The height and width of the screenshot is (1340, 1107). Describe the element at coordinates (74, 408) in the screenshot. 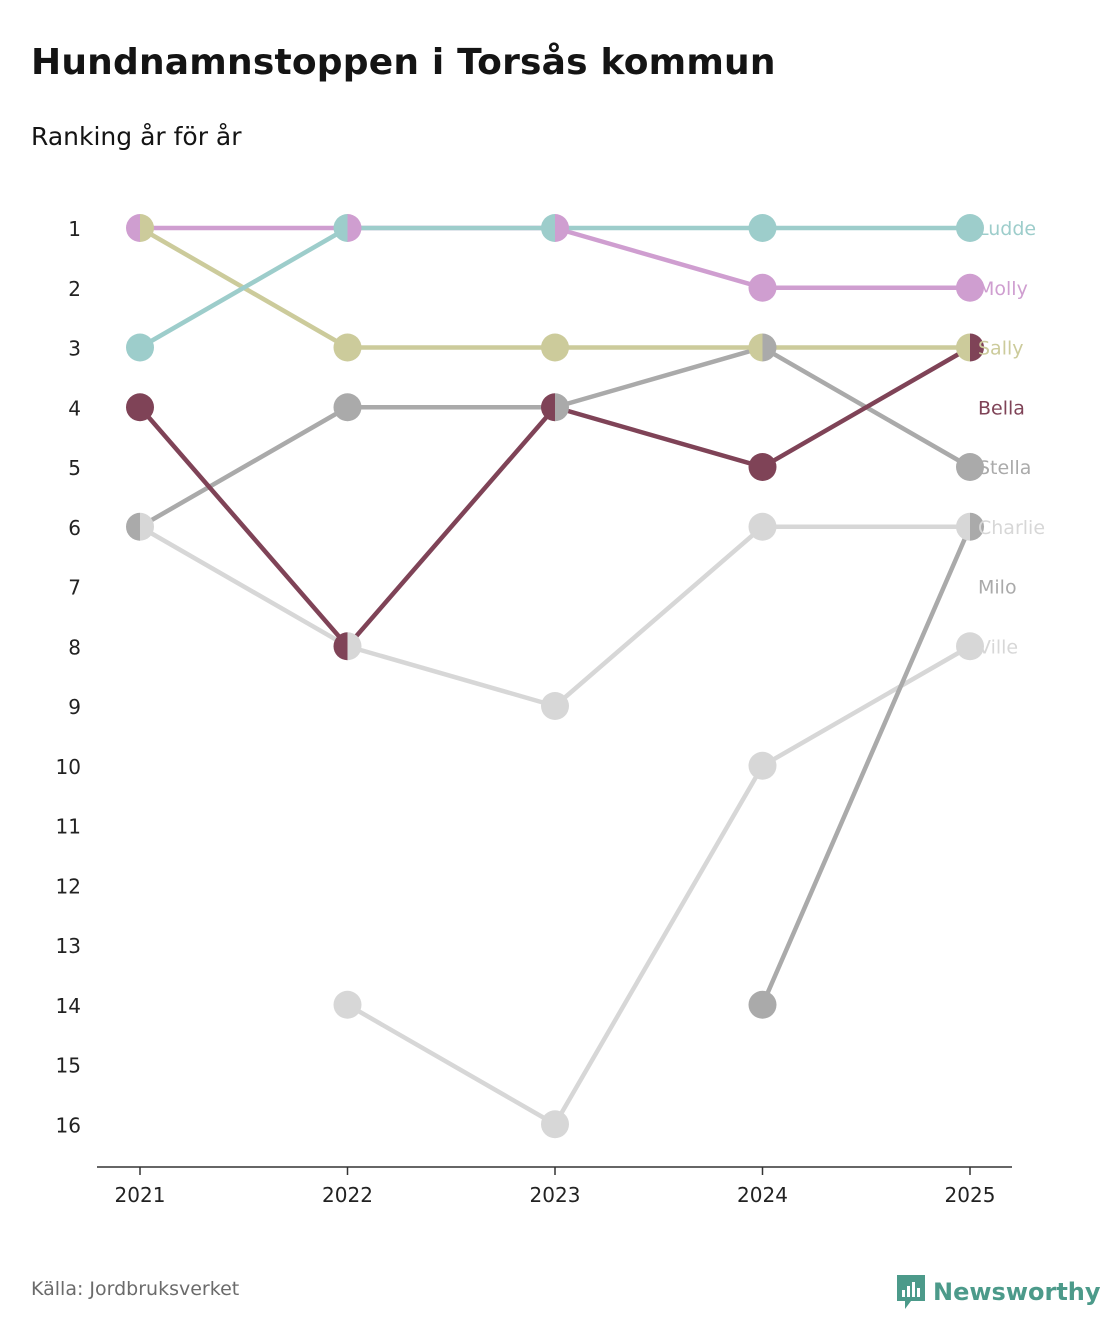

I see `y-tick-label-4: 4` at that location.